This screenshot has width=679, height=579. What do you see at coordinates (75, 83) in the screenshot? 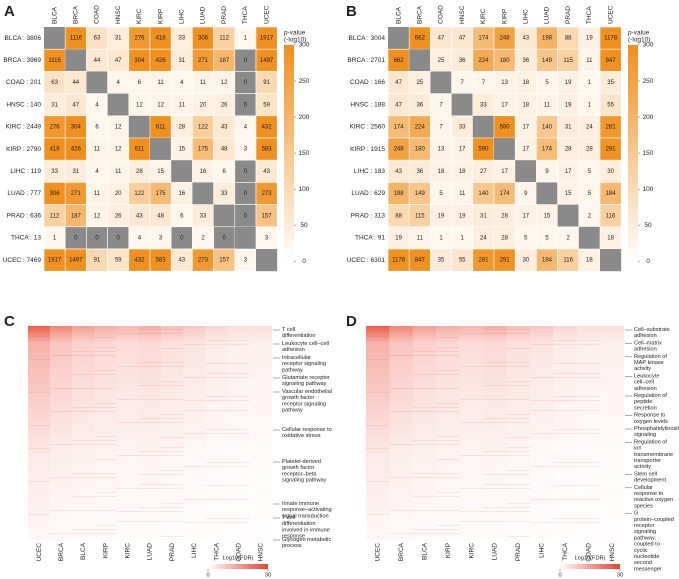
I see `cell-value: 44` at bounding box center [75, 83].